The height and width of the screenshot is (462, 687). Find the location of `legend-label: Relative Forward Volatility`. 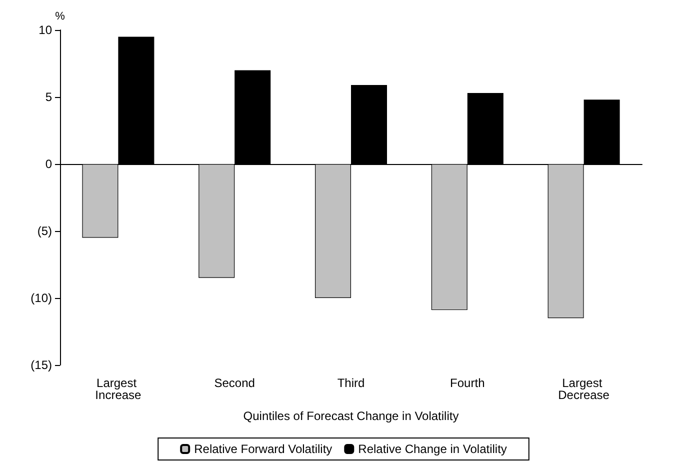

legend-label: Relative Forward Volatility is located at coordinates (263, 449).